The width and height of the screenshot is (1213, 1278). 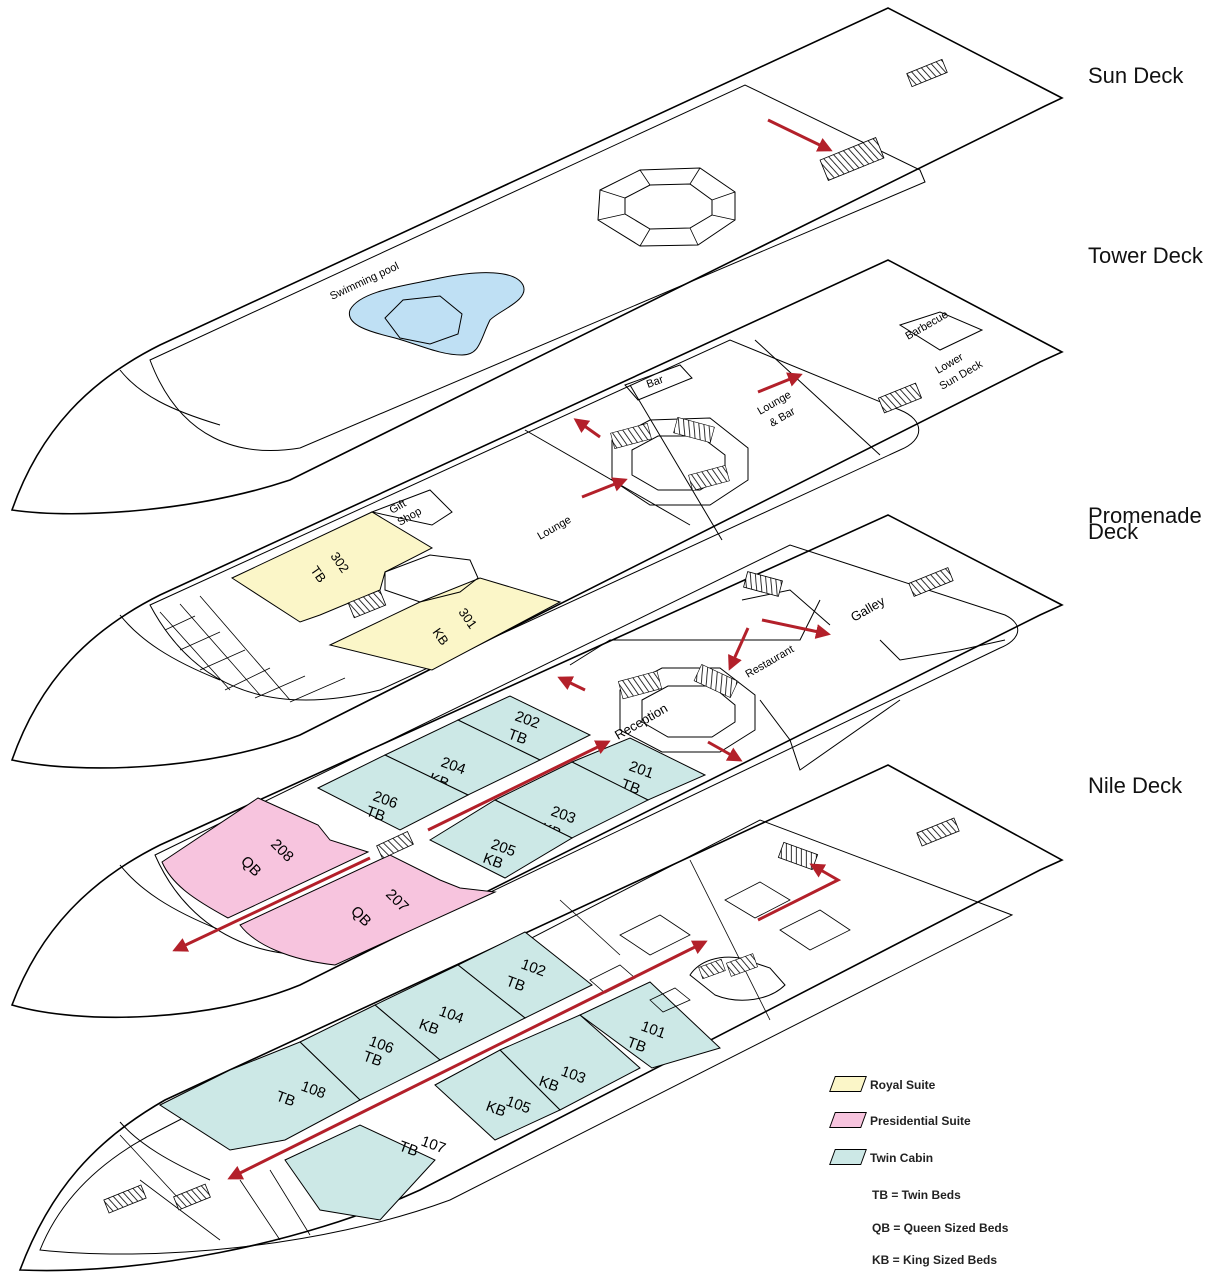 I want to click on bar-counter, so click(x=658, y=382).